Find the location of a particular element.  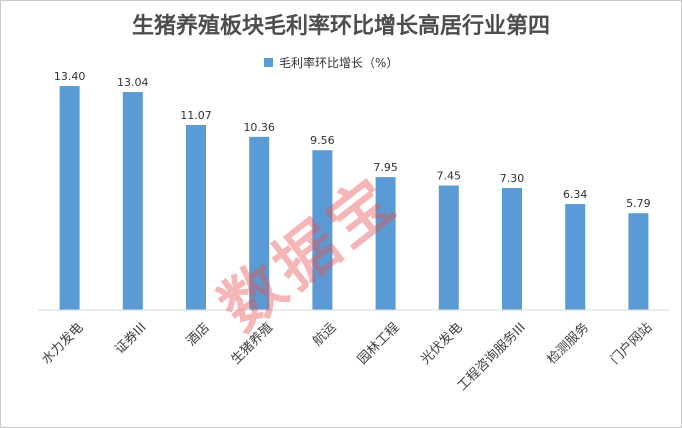

data-label-2: 13.04 is located at coordinates (133, 82).